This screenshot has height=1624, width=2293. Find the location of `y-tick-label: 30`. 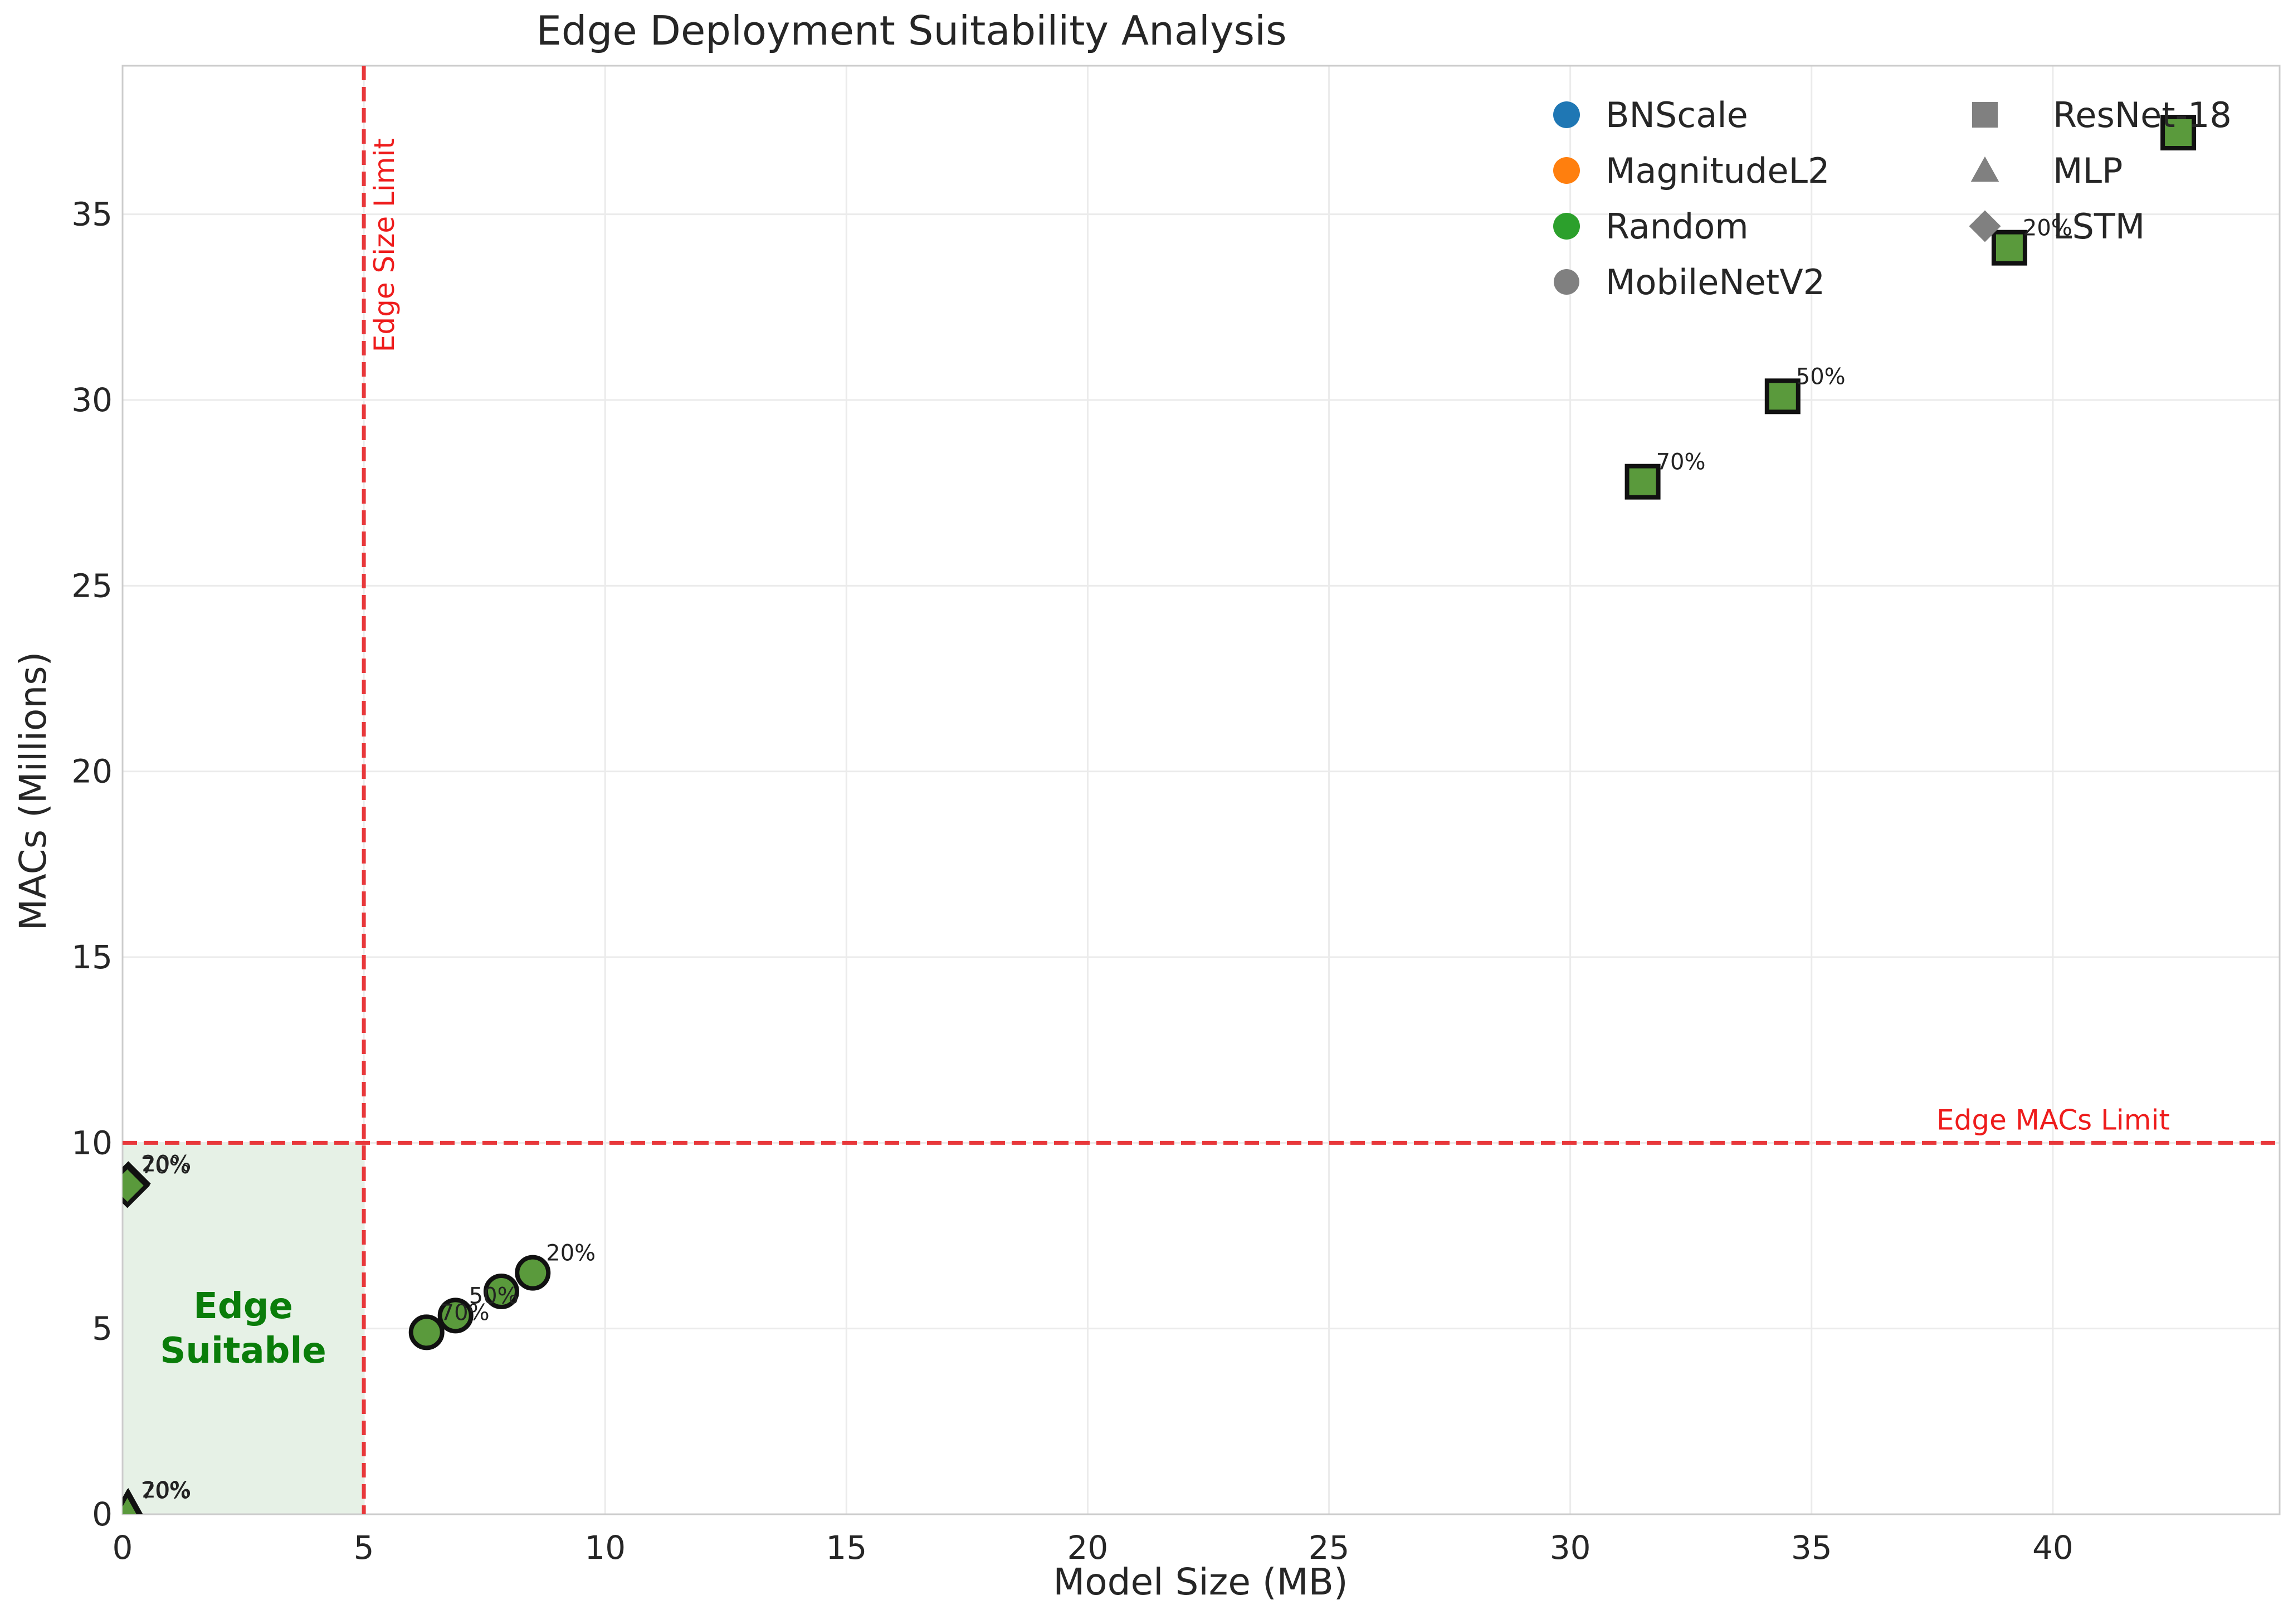

y-tick-label: 30 is located at coordinates (92, 400).